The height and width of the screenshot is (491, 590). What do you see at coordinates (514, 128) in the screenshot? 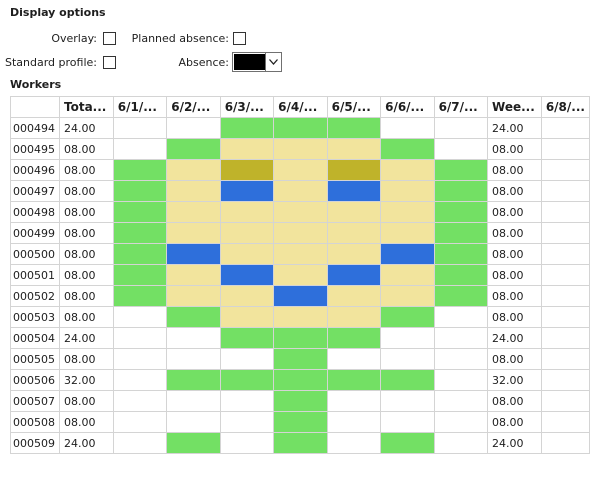
I see `week-total-cell: 24.00` at bounding box center [514, 128].